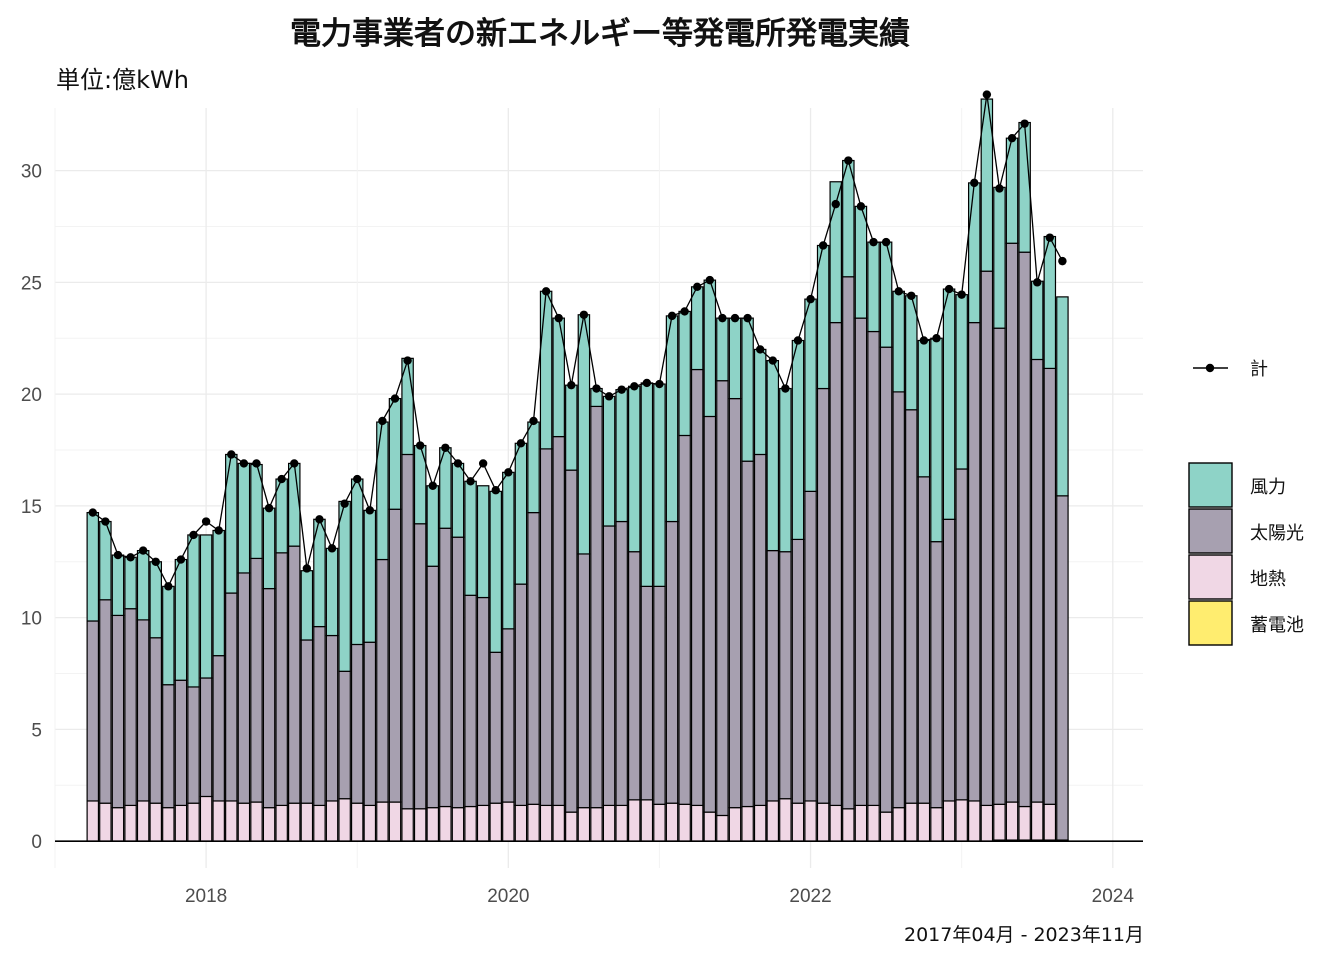  I want to click on legend-point-sample, so click(1210, 368).